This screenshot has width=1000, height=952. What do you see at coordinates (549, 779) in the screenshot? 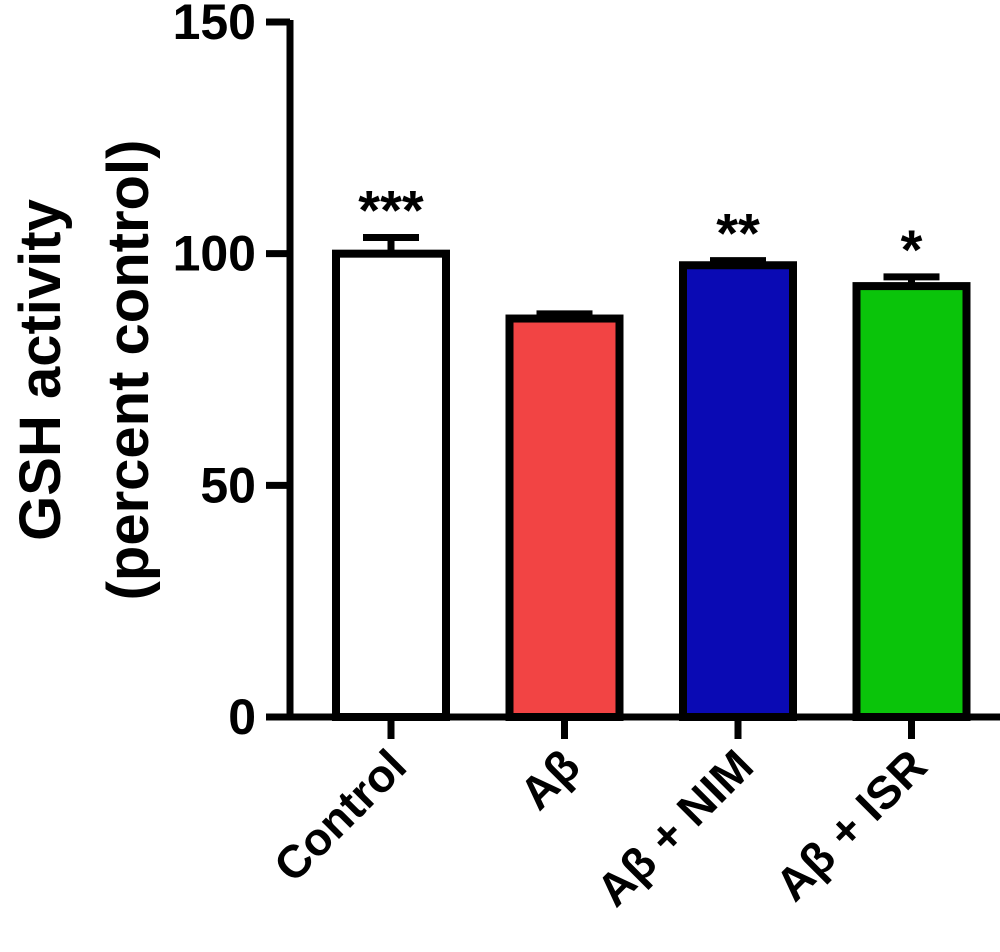
I see `x-category-label: Aβ` at bounding box center [549, 779].